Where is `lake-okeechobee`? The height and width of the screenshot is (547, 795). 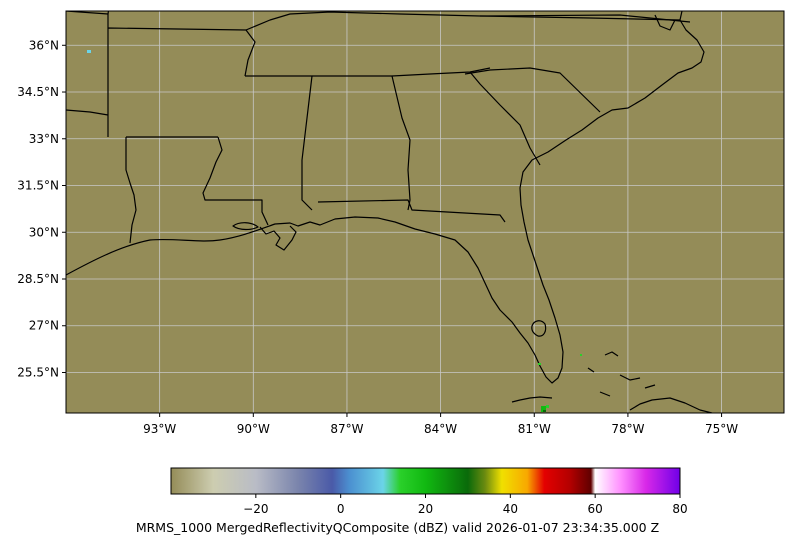 lake-okeechobee is located at coordinates (539, 328).